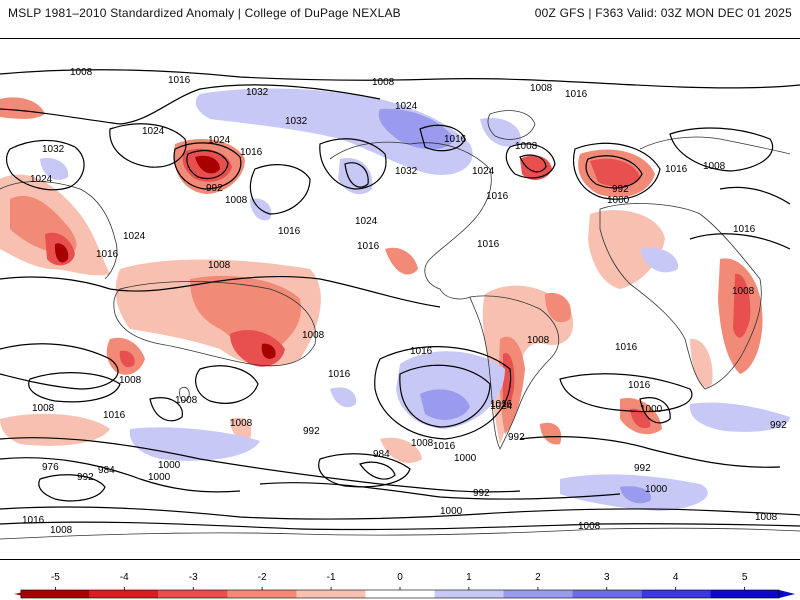 The width and height of the screenshot is (800, 600). Describe the element at coordinates (787, 594) in the screenshot. I see `legend-max-arrow` at that location.